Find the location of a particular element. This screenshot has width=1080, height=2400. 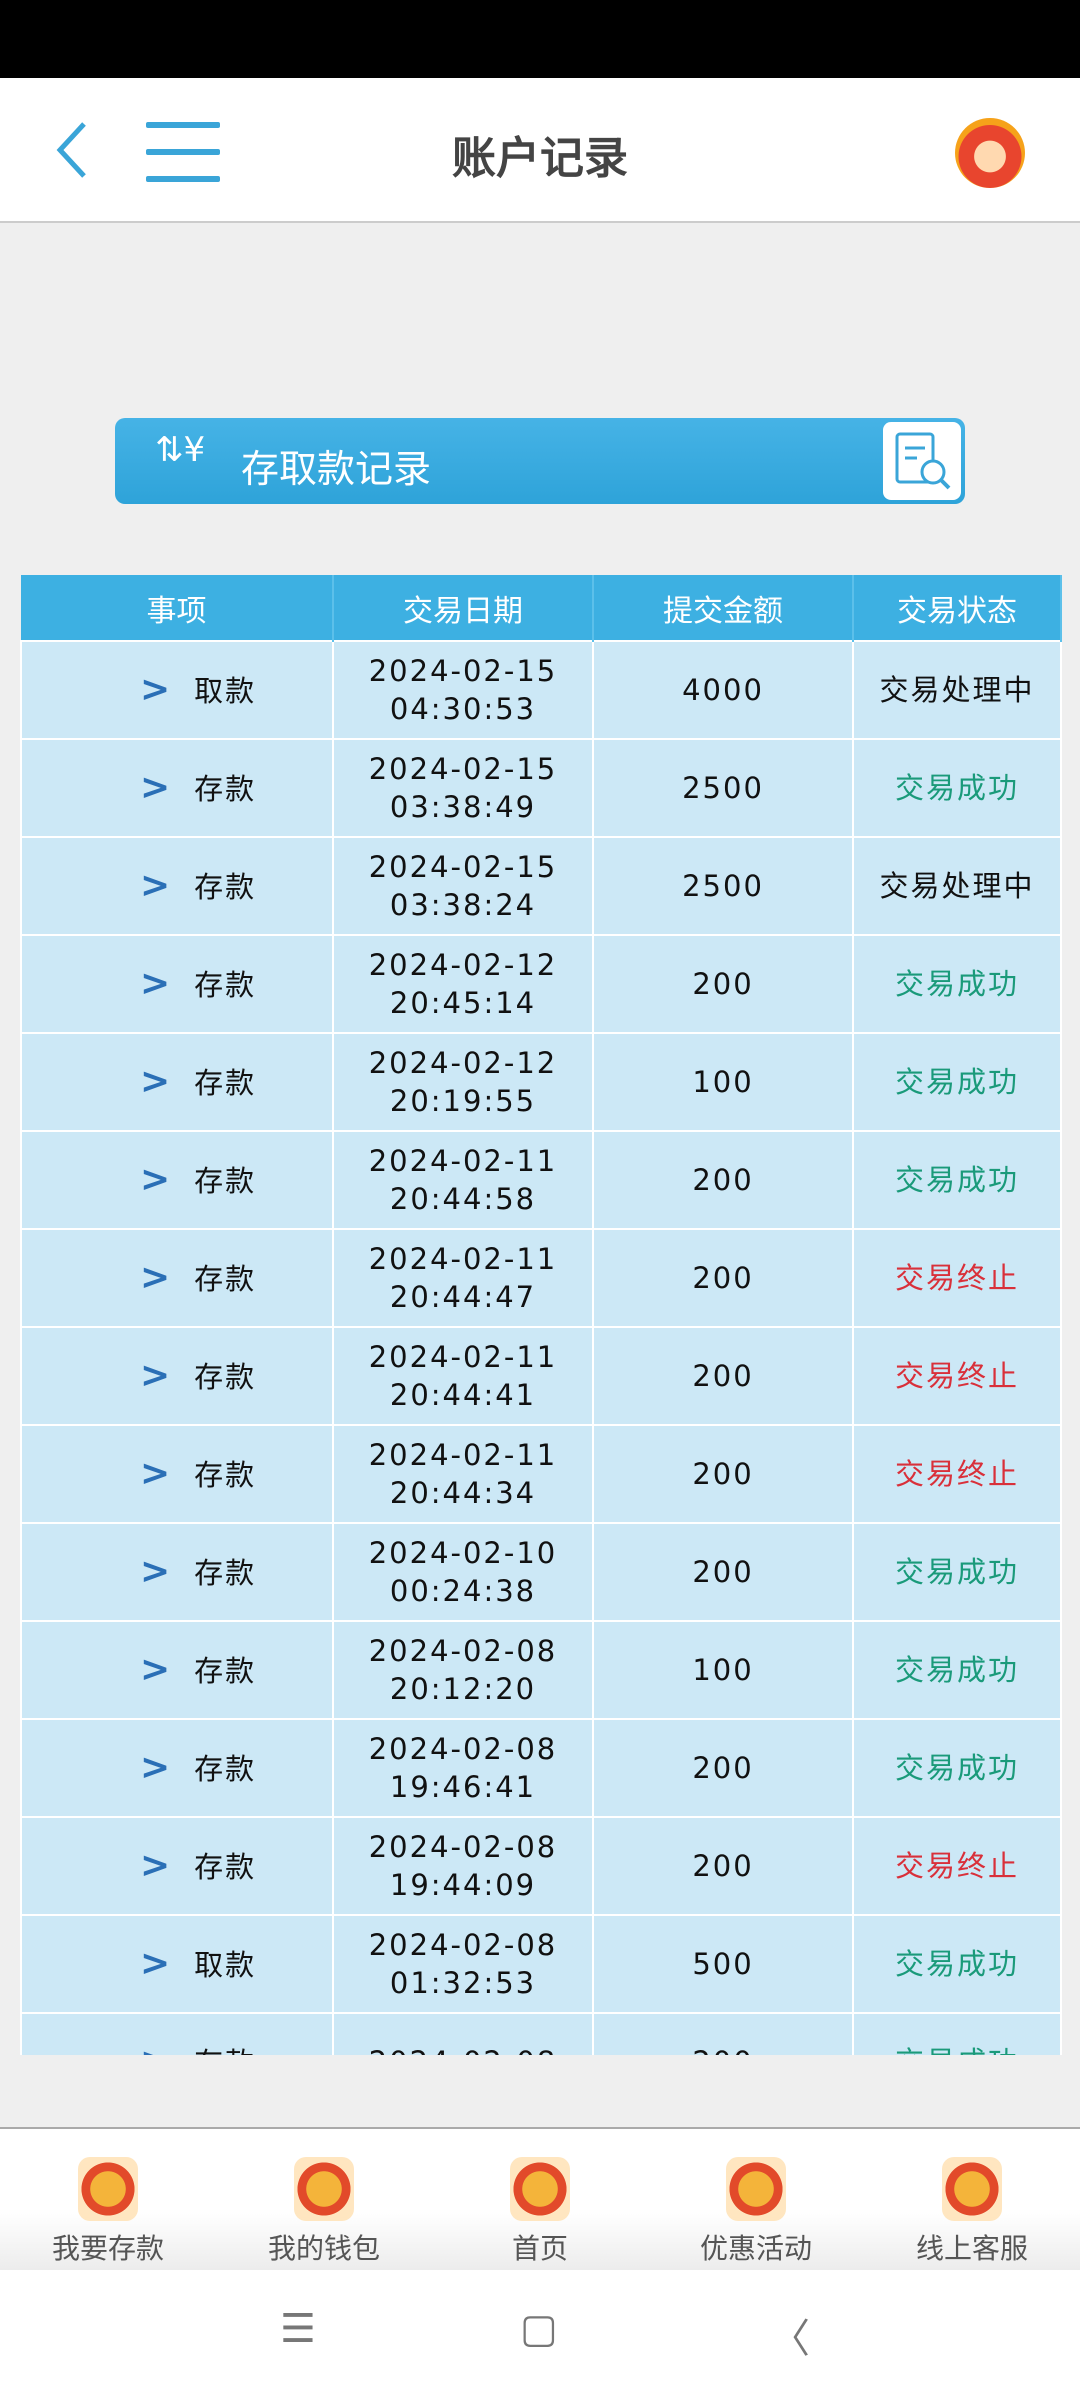

date-cell: 2024-02-11 20:44:34 is located at coordinates (463, 1474).